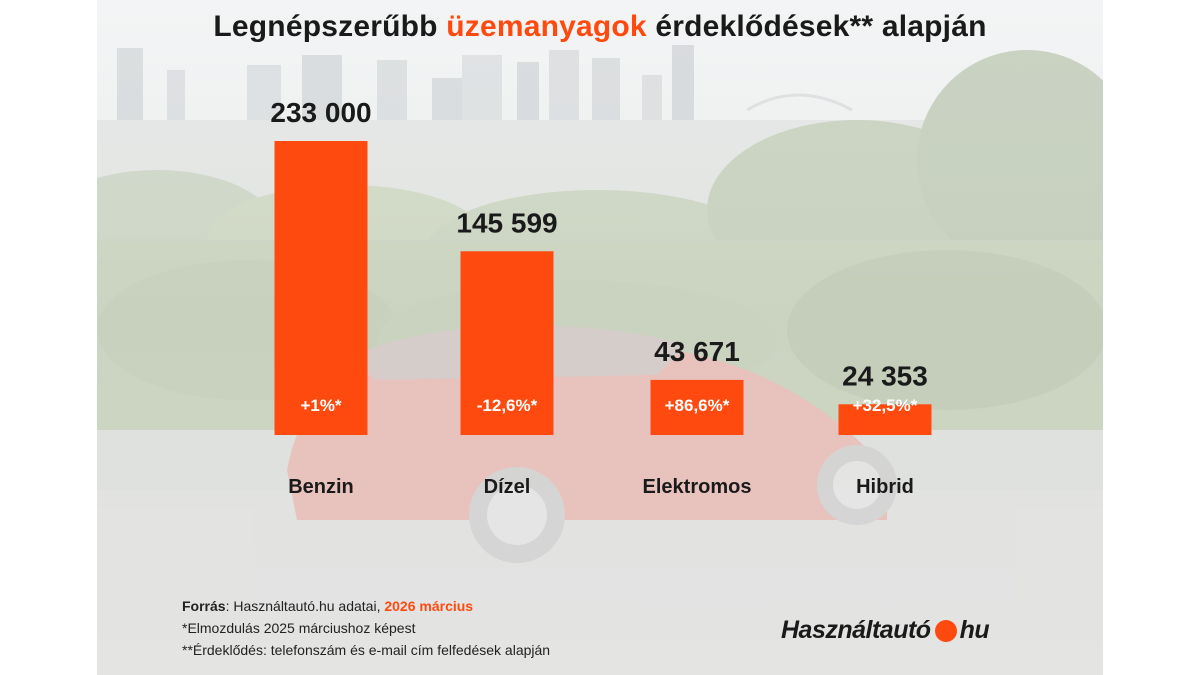  I want to click on change-label-0: +1%*, so click(320, 405).